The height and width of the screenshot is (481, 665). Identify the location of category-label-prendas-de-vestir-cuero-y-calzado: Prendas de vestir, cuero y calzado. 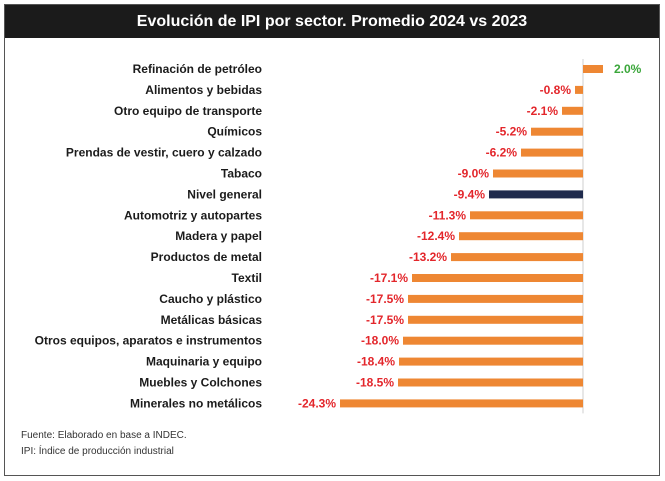
(164, 153).